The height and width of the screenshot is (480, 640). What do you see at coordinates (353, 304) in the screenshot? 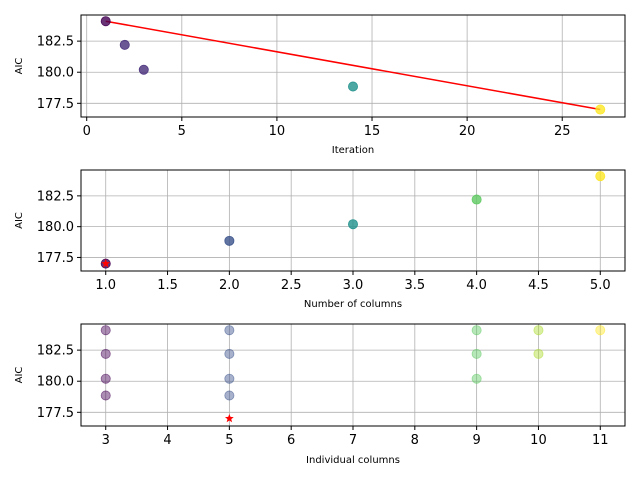
I see `x-axis-label: Number of columns` at bounding box center [353, 304].